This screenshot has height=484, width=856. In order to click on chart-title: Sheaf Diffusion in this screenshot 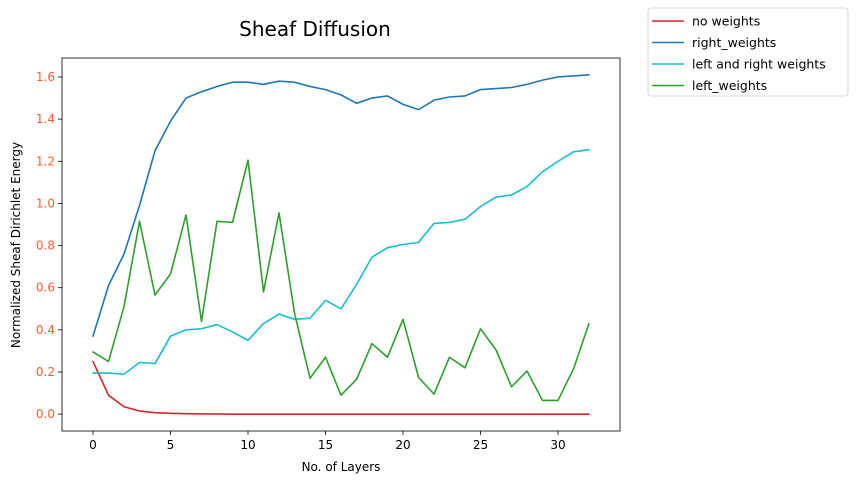, I will do `click(315, 29)`.